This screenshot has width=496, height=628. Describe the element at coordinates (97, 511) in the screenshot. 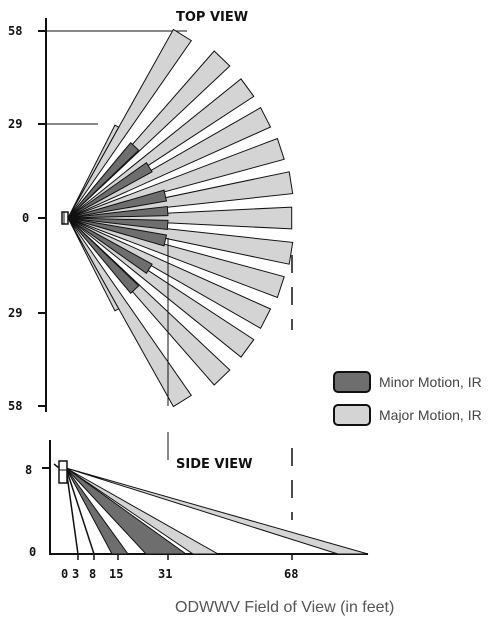

I see `side-beam-minor-near` at that location.